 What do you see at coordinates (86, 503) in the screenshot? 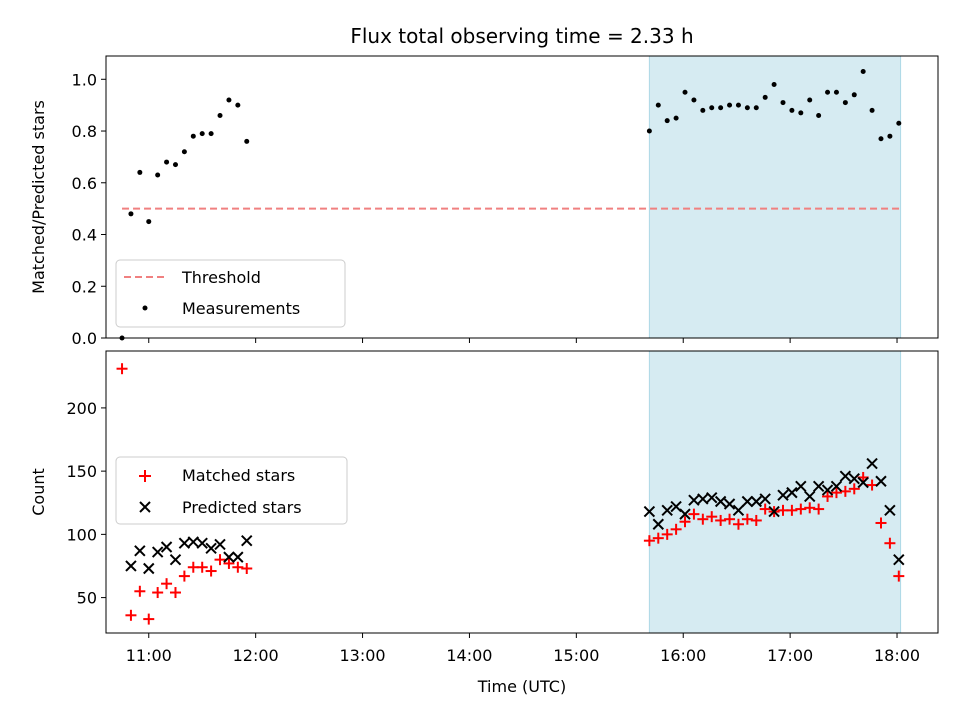
I see `count-y-ticks: 50 100 150 200` at bounding box center [86, 503].